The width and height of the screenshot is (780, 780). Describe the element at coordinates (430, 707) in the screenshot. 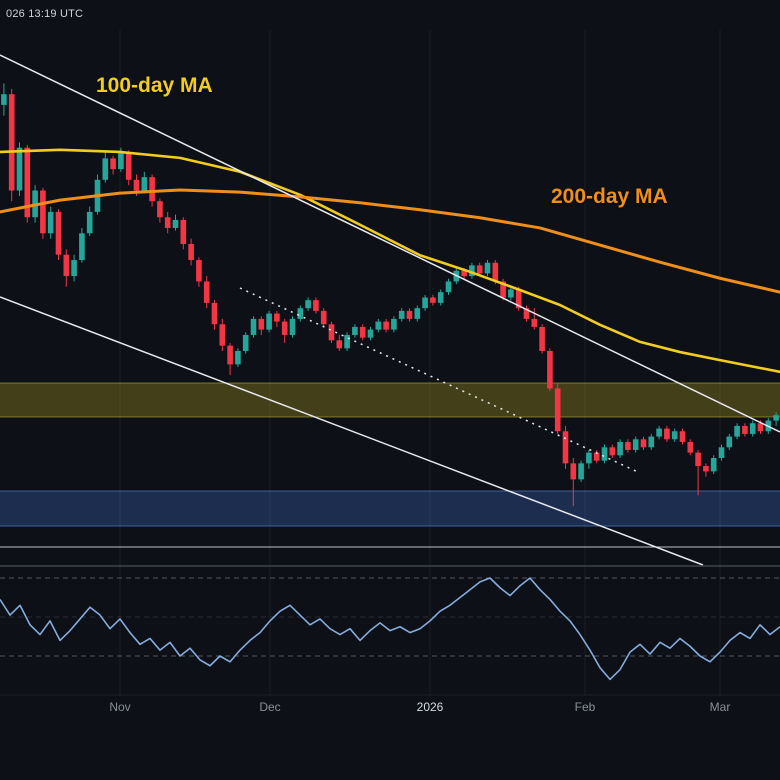

I see `time-axis-label-2026: 2026` at that location.